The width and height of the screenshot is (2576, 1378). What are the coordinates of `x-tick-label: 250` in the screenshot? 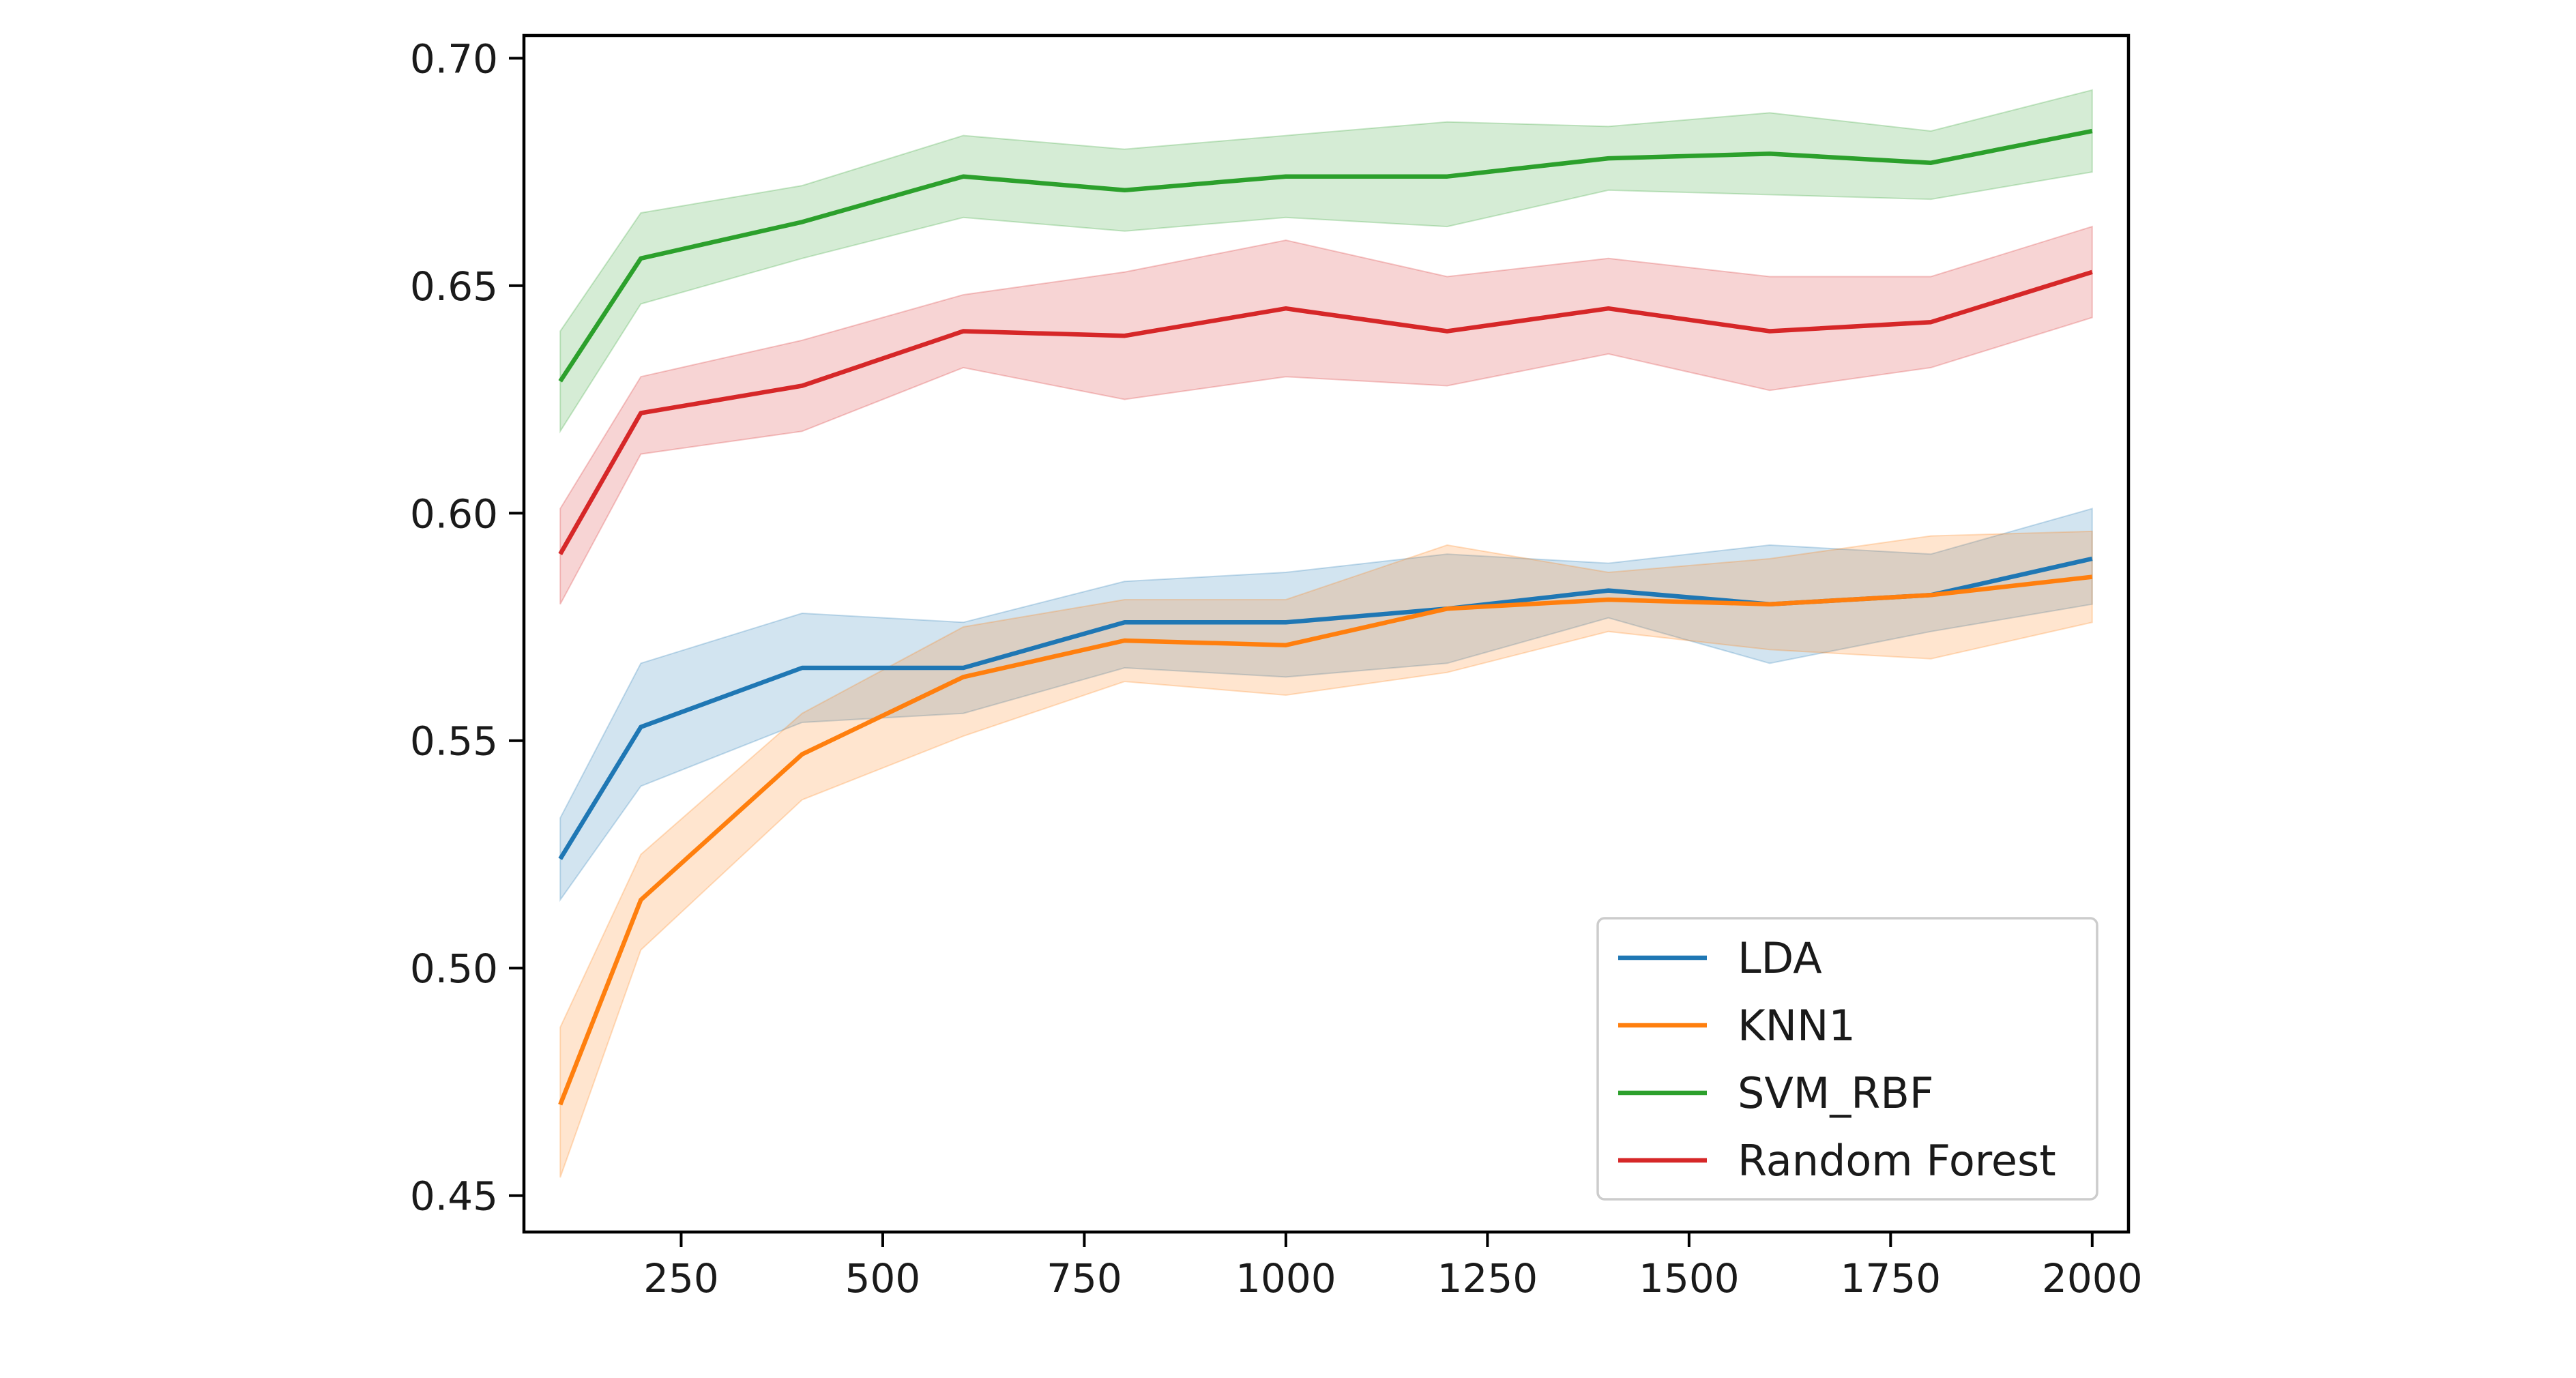 It's located at (681, 1279).